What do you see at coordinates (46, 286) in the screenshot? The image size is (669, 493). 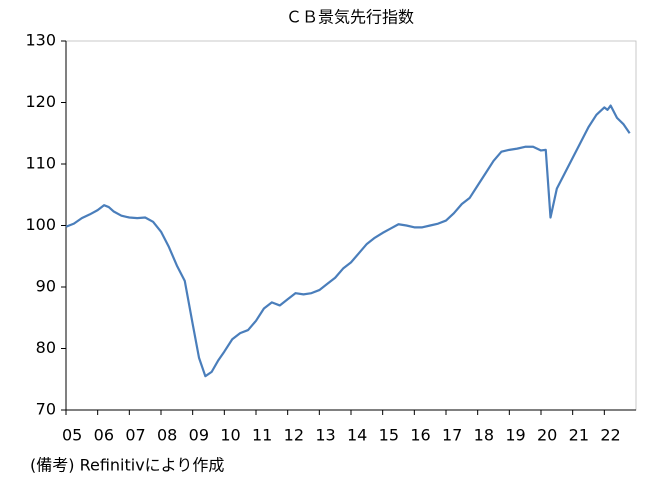 I see `y-tick-label: 90` at bounding box center [46, 286].